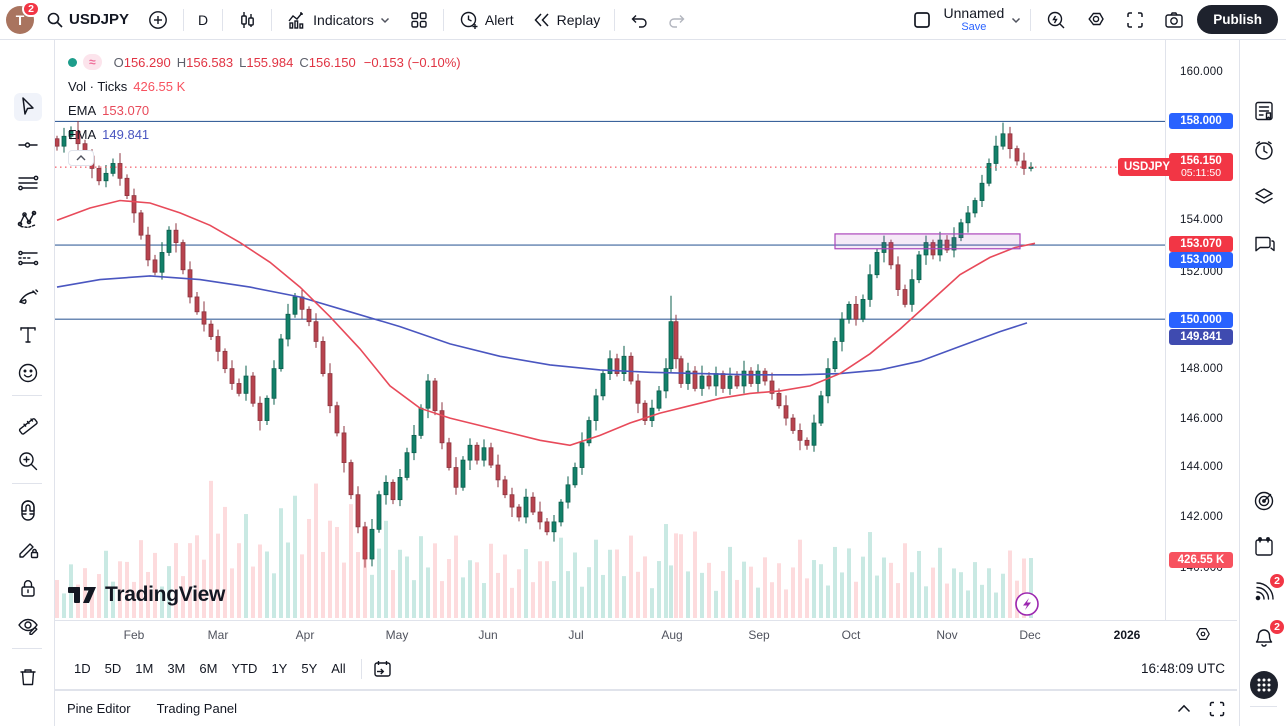  I want to click on timeframe-5d-button: 5D, so click(113, 668).